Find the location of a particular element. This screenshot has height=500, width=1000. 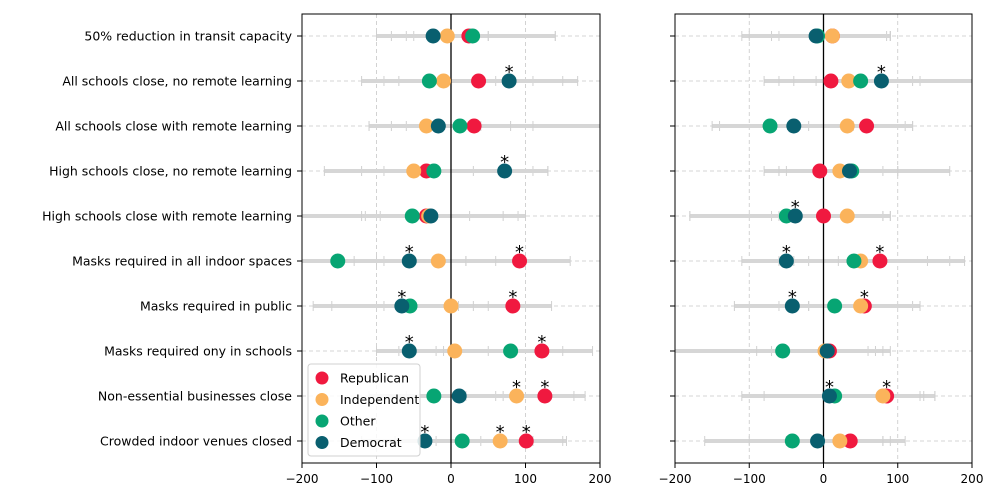

y-tick-label: Non-essential businesses close is located at coordinates (195, 396).